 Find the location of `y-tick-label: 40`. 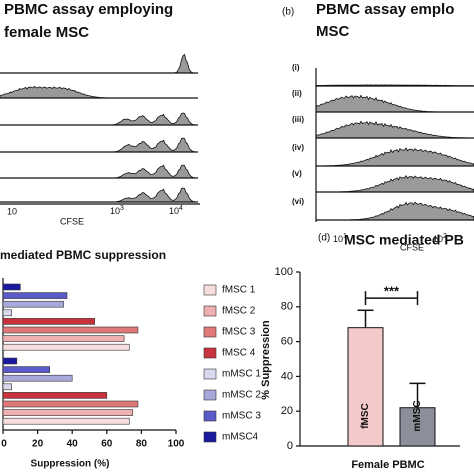

y-tick-label: 40 is located at coordinates (287, 376).